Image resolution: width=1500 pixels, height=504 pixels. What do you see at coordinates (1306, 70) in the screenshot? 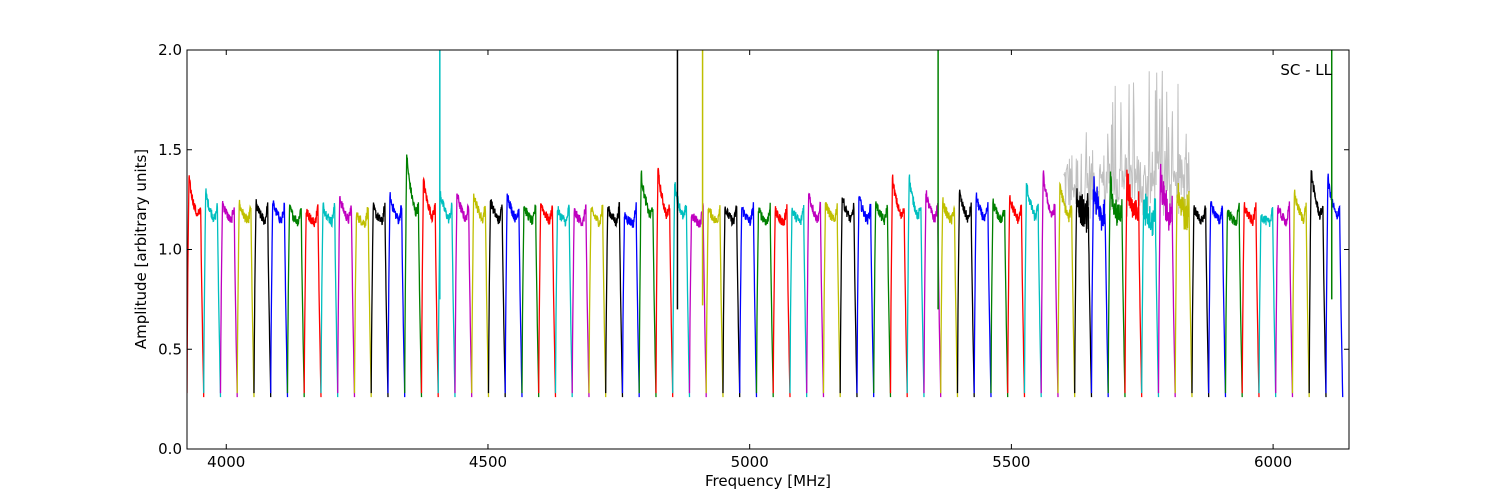
I see `panel-annotation: SC - LL` at bounding box center [1306, 70].